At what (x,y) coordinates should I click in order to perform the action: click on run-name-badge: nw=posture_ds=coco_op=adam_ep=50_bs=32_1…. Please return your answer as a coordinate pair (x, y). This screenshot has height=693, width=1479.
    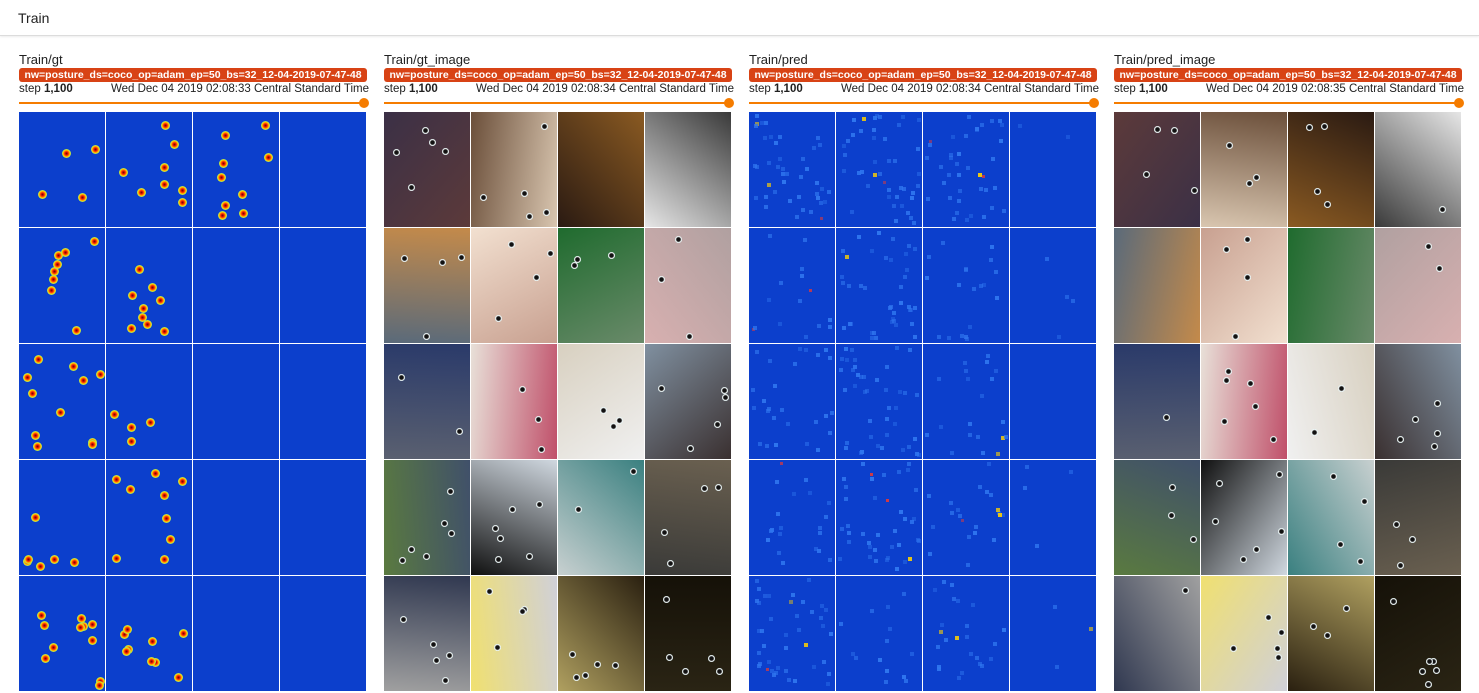
    Looking at the image, I should click on (193, 75).